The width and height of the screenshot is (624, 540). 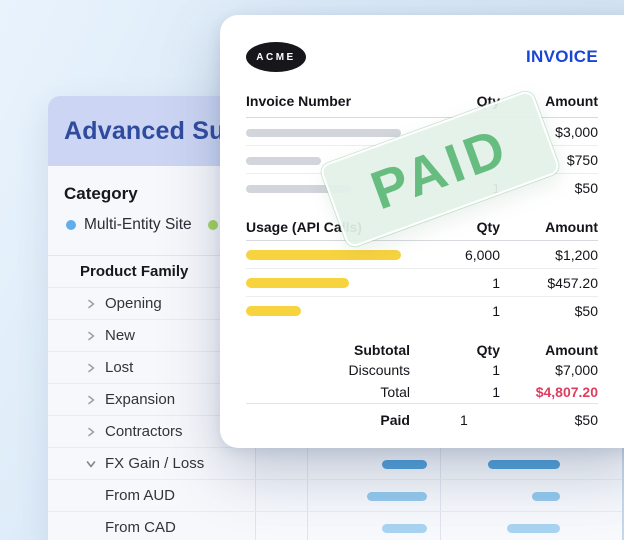 What do you see at coordinates (422, 255) in the screenshot?
I see `usage-line-row: 6,000 $1,200` at bounding box center [422, 255].